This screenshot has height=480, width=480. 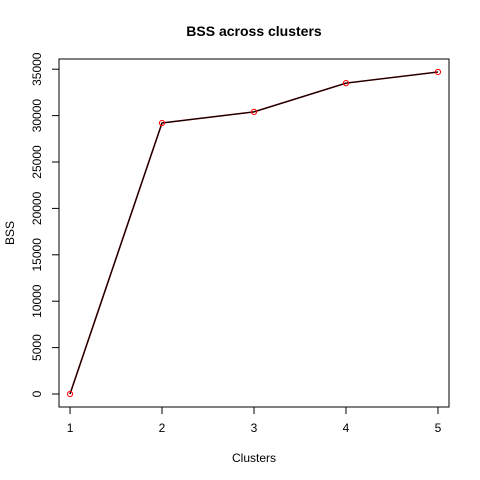 What do you see at coordinates (37, 69) in the screenshot?
I see `y-tick-label: 35000` at bounding box center [37, 69].